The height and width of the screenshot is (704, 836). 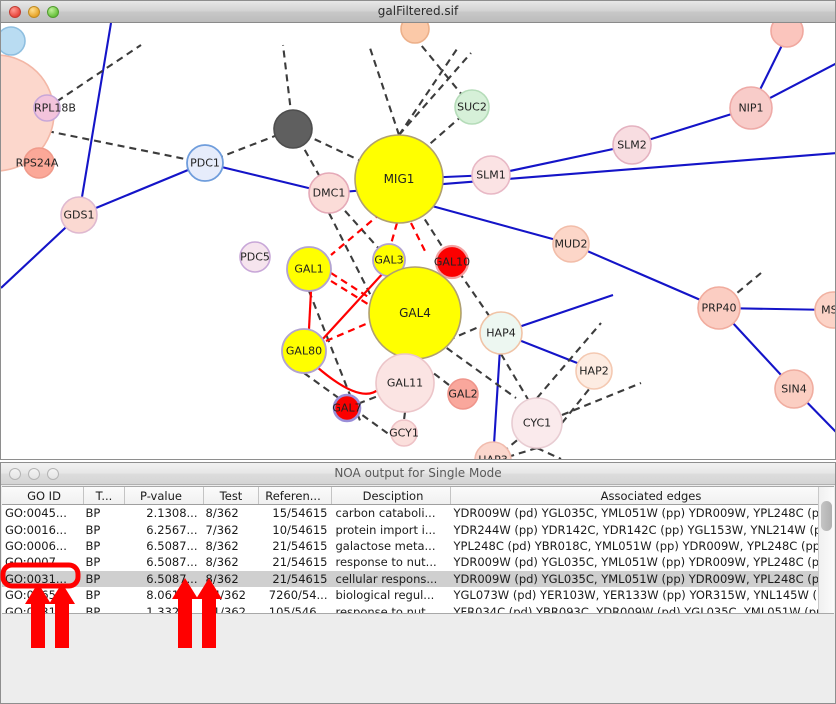 What do you see at coordinates (463, 394) in the screenshot?
I see `node-GAL2` at bounding box center [463, 394].